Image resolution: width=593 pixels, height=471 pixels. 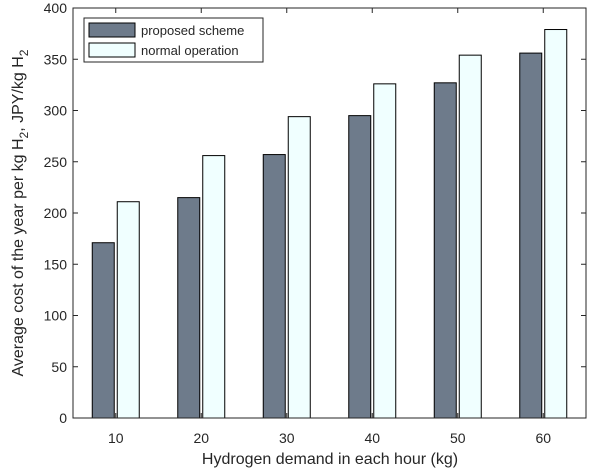 I want to click on legend: proposed scheme normal operation, so click(x=173, y=40).